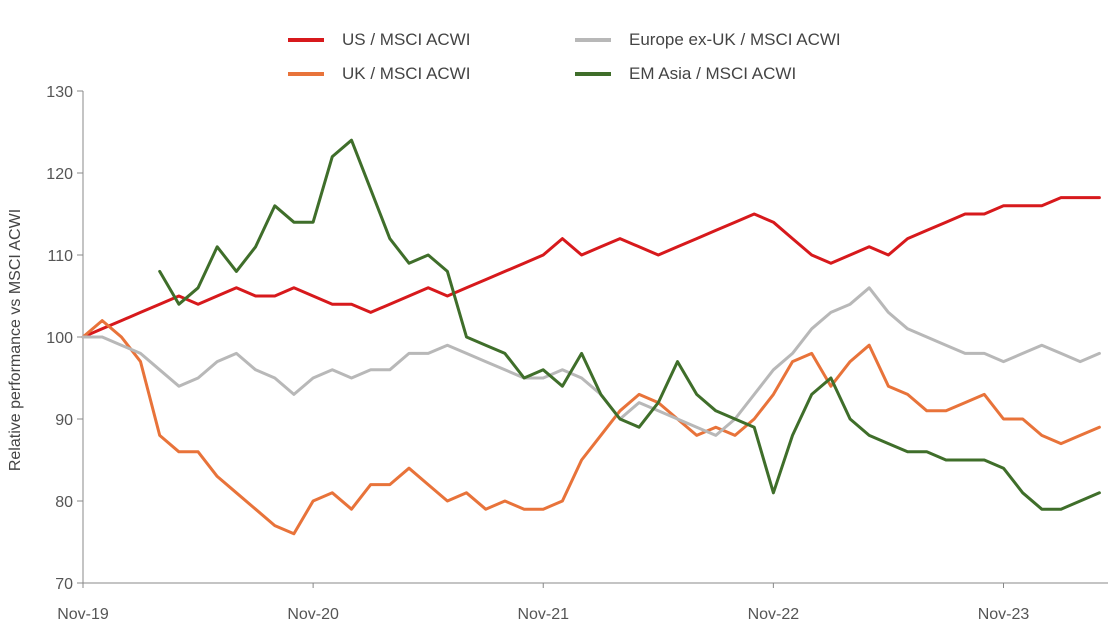 The width and height of the screenshot is (1113, 636). What do you see at coordinates (735, 39) in the screenshot?
I see `legend-label-europe-ex-uk: Europe ex-UK / MSCI ACWI` at bounding box center [735, 39].